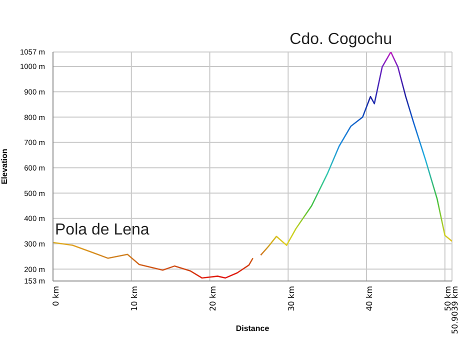 The width and height of the screenshot is (460, 337). What do you see at coordinates (341, 39) in the screenshot?
I see `annotation: Cdo. Cogochu` at bounding box center [341, 39].